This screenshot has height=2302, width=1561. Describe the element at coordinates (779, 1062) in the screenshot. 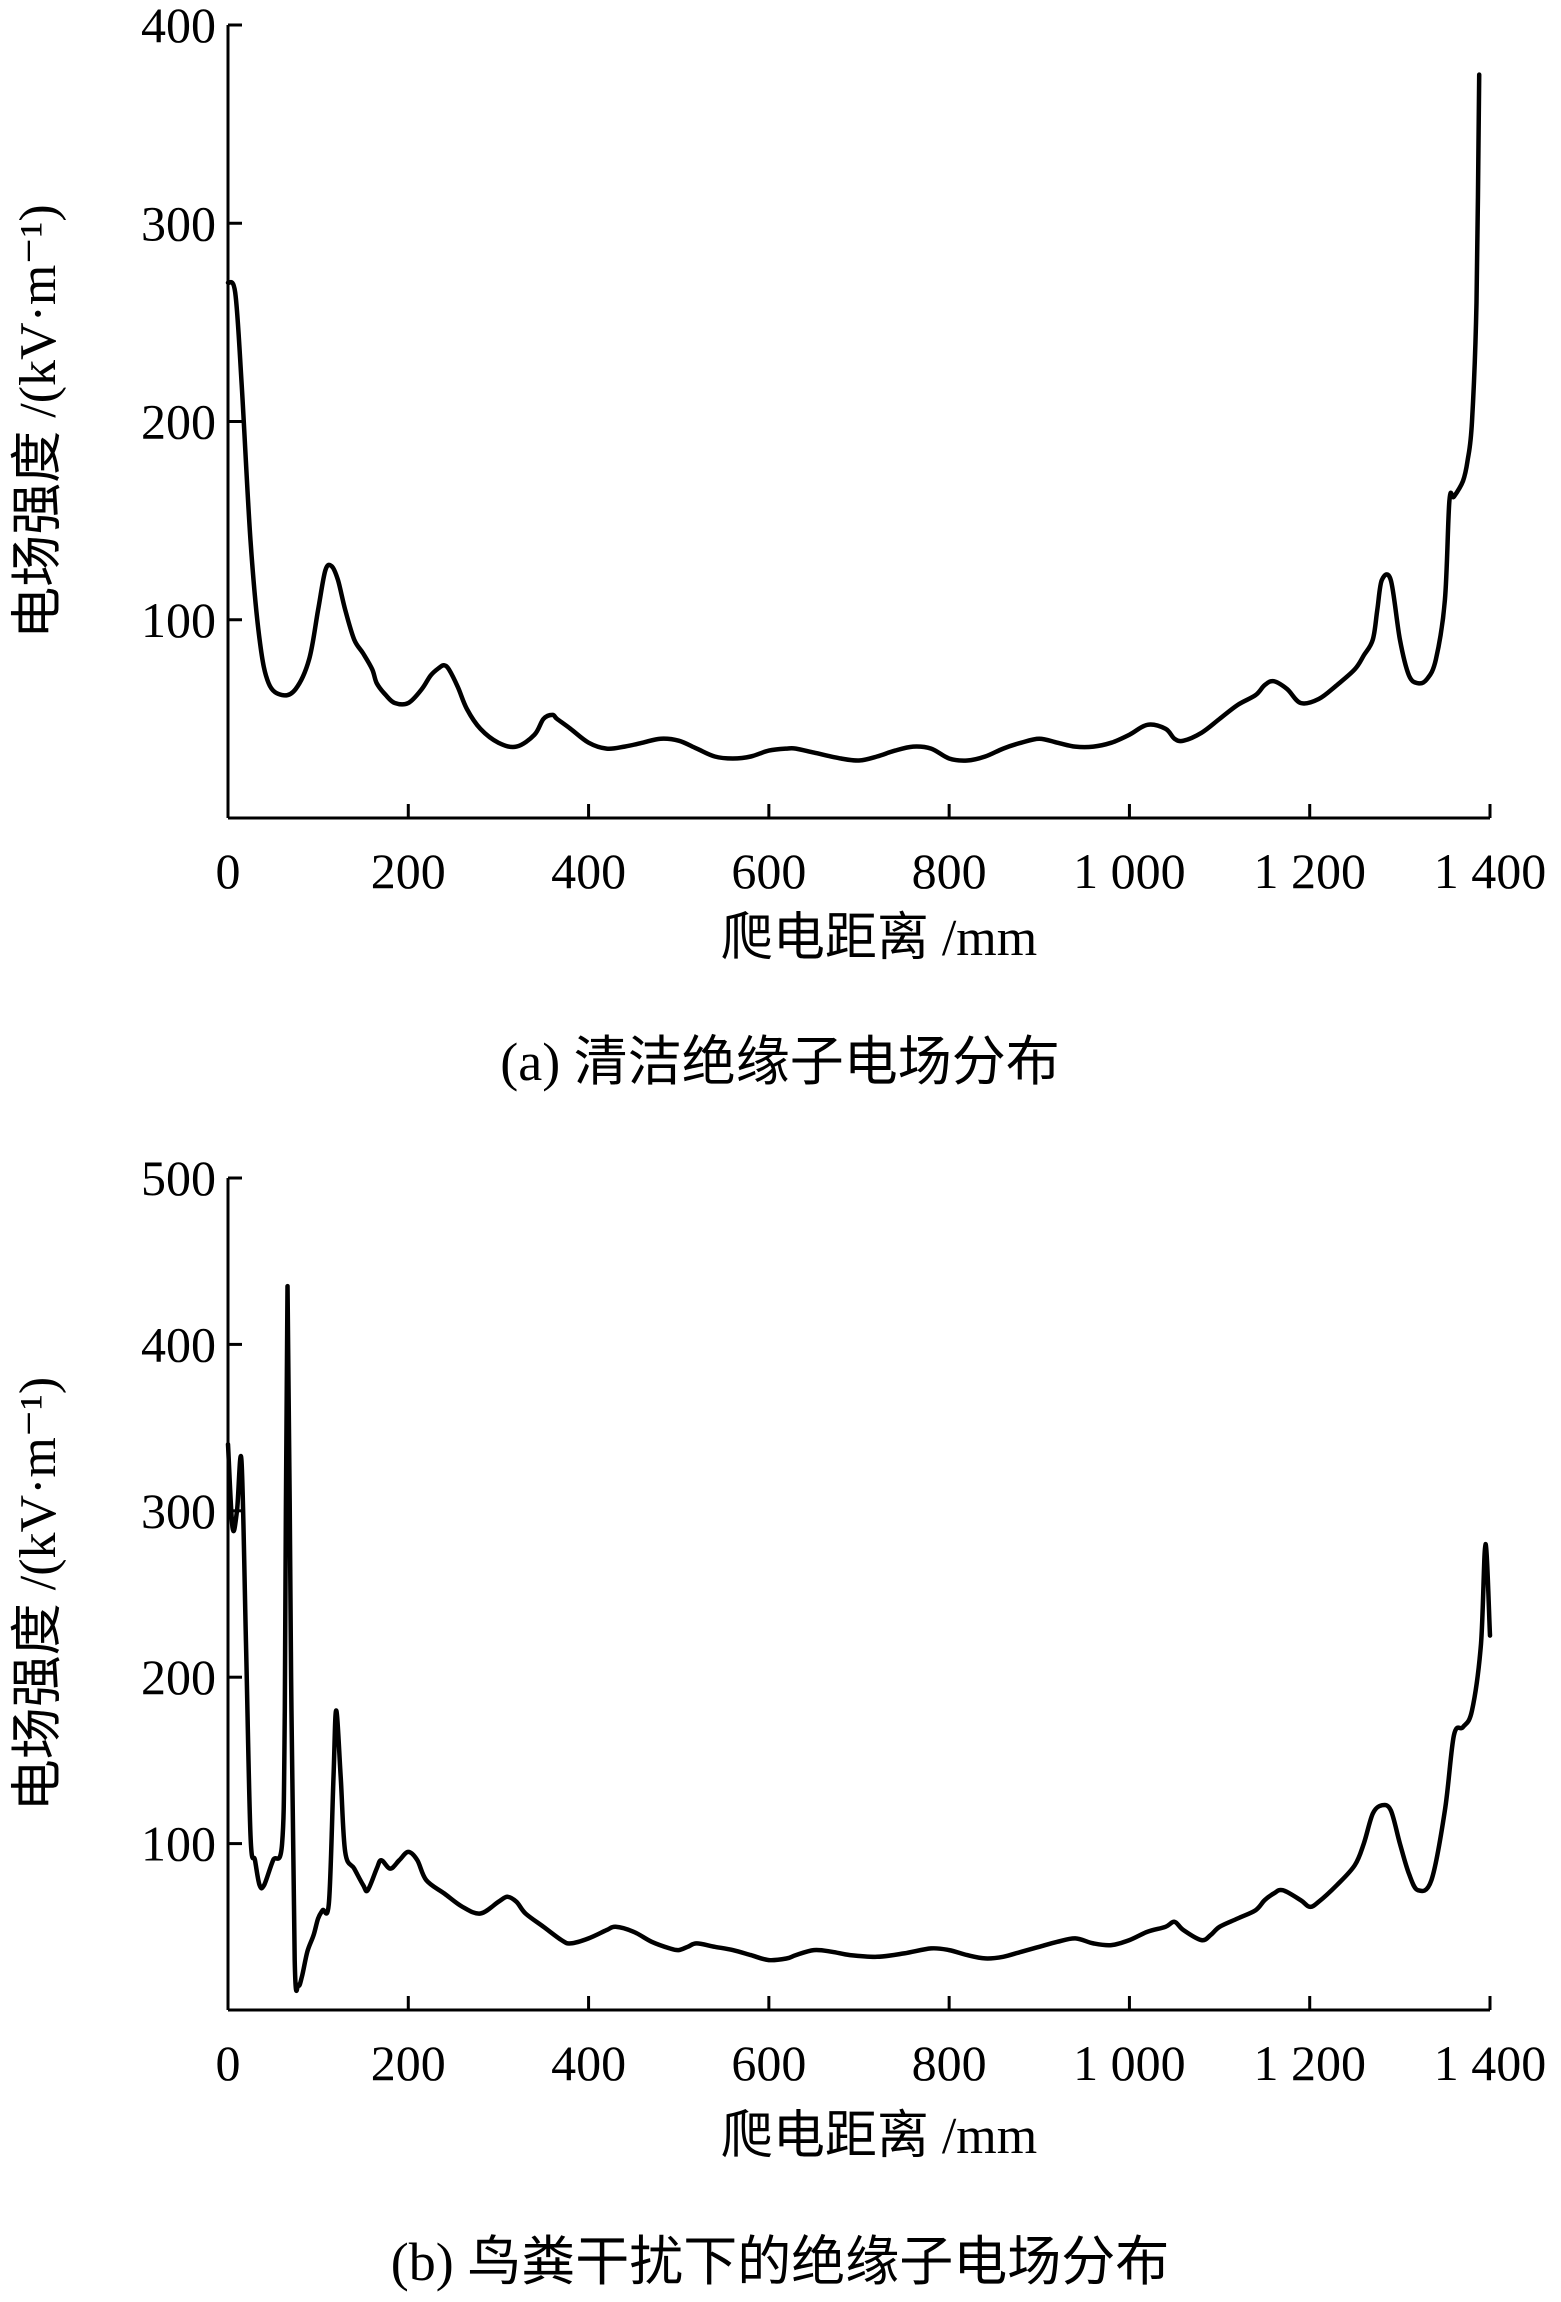

I see `chart-caption: (a) 清洁绝缘子电场分布` at that location.